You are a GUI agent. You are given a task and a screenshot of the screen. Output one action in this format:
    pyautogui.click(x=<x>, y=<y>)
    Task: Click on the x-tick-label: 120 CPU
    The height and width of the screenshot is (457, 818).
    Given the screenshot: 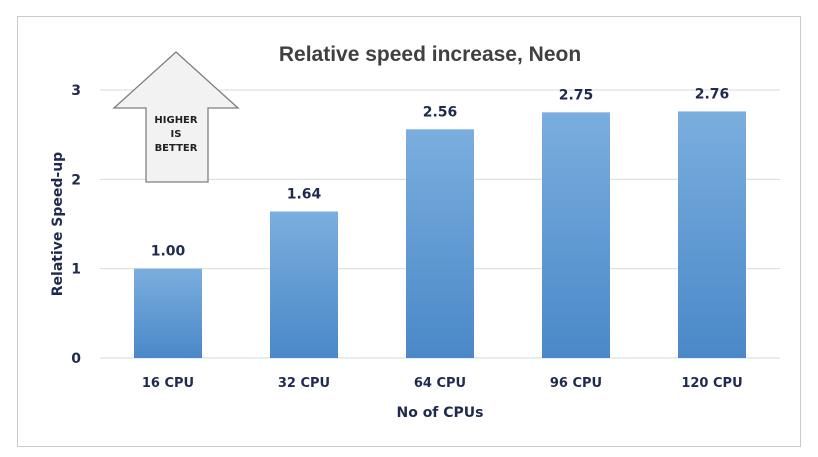 What is the action you would take?
    pyautogui.click(x=711, y=383)
    